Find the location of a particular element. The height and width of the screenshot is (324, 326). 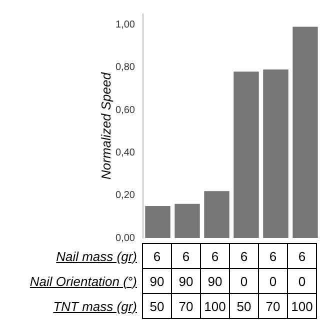

text: TNT mass (gr) is located at coordinates (95, 307).